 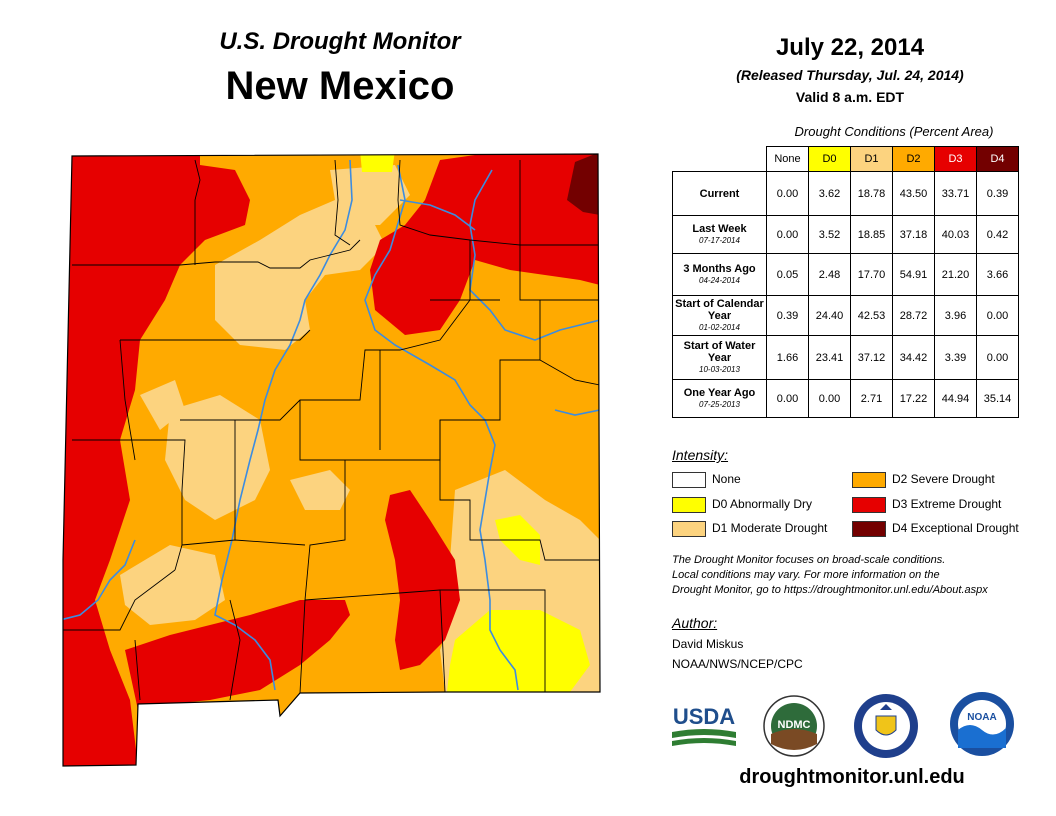 I want to click on column-header: D2, so click(x=913, y=159).